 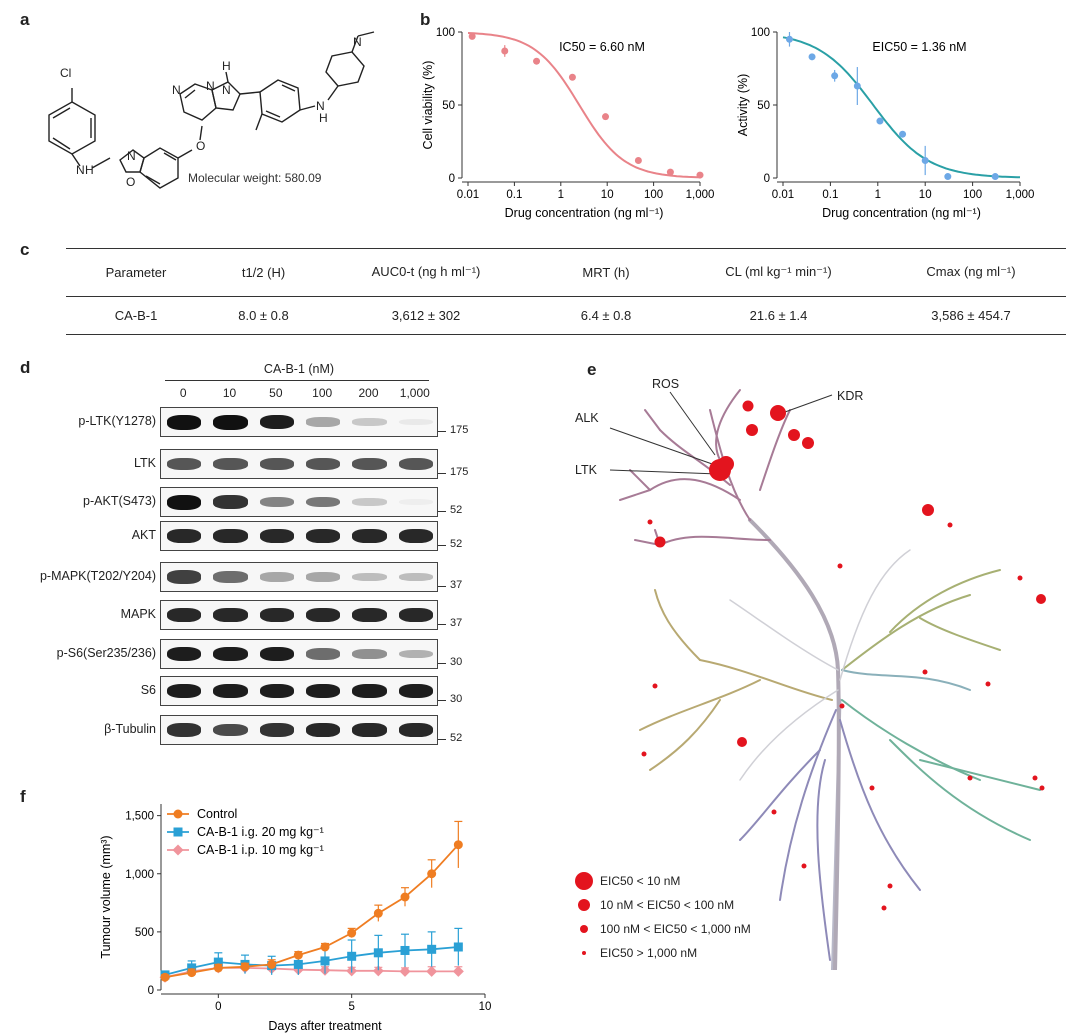 I want to click on blot-label: MAPK, so click(x=138, y=614).